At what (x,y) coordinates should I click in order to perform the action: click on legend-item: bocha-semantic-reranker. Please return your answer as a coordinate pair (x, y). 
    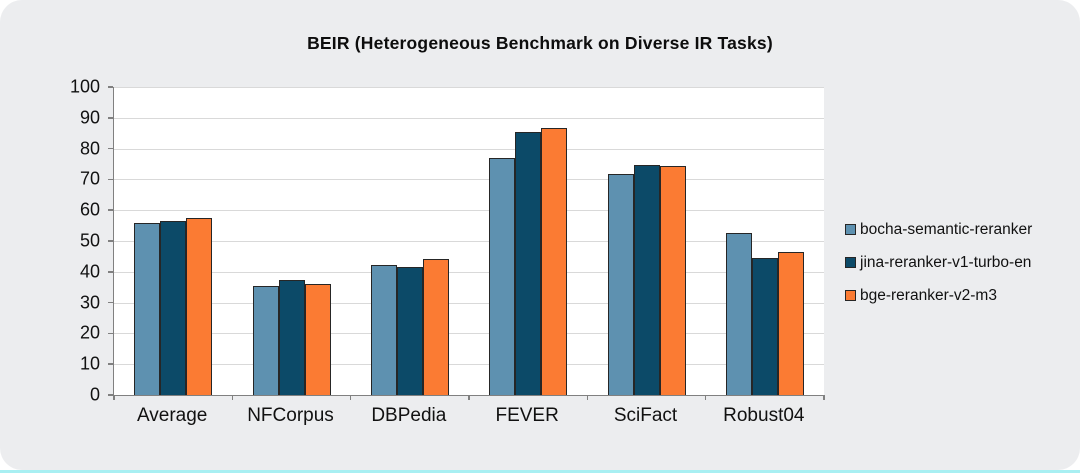
    Looking at the image, I should click on (938, 229).